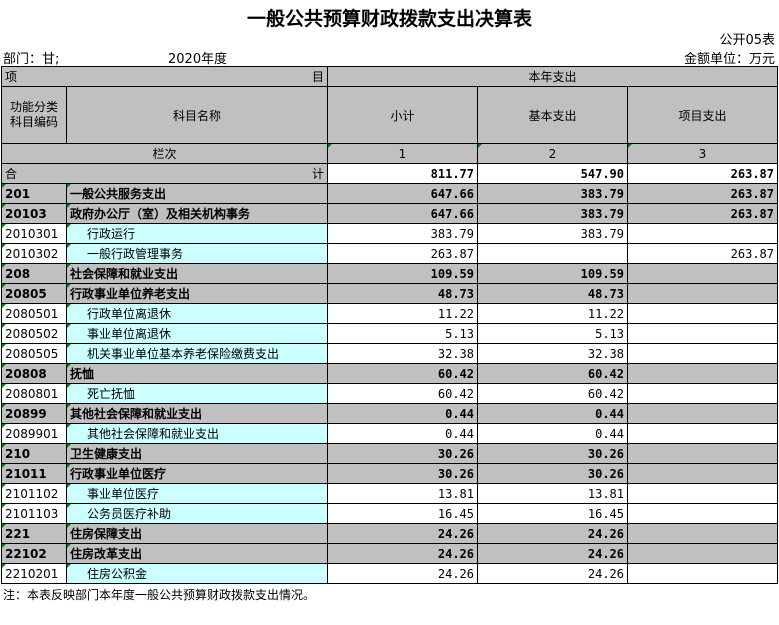  What do you see at coordinates (34, 193) in the screenshot?
I see `row-code: 201` at bounding box center [34, 193].